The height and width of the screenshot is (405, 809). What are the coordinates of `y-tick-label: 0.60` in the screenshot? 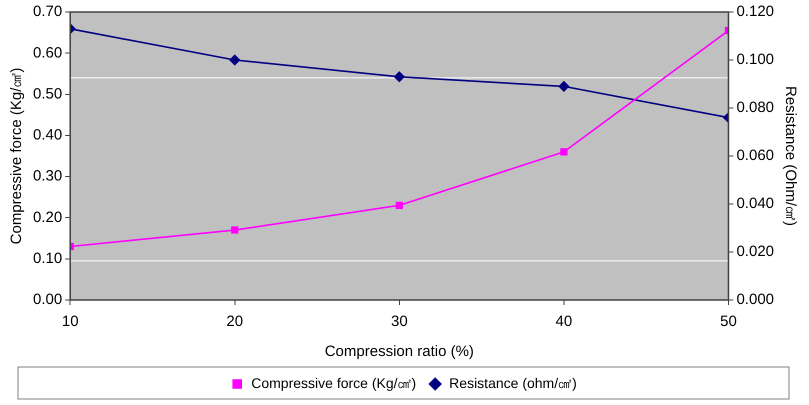 It's located at (47, 53).